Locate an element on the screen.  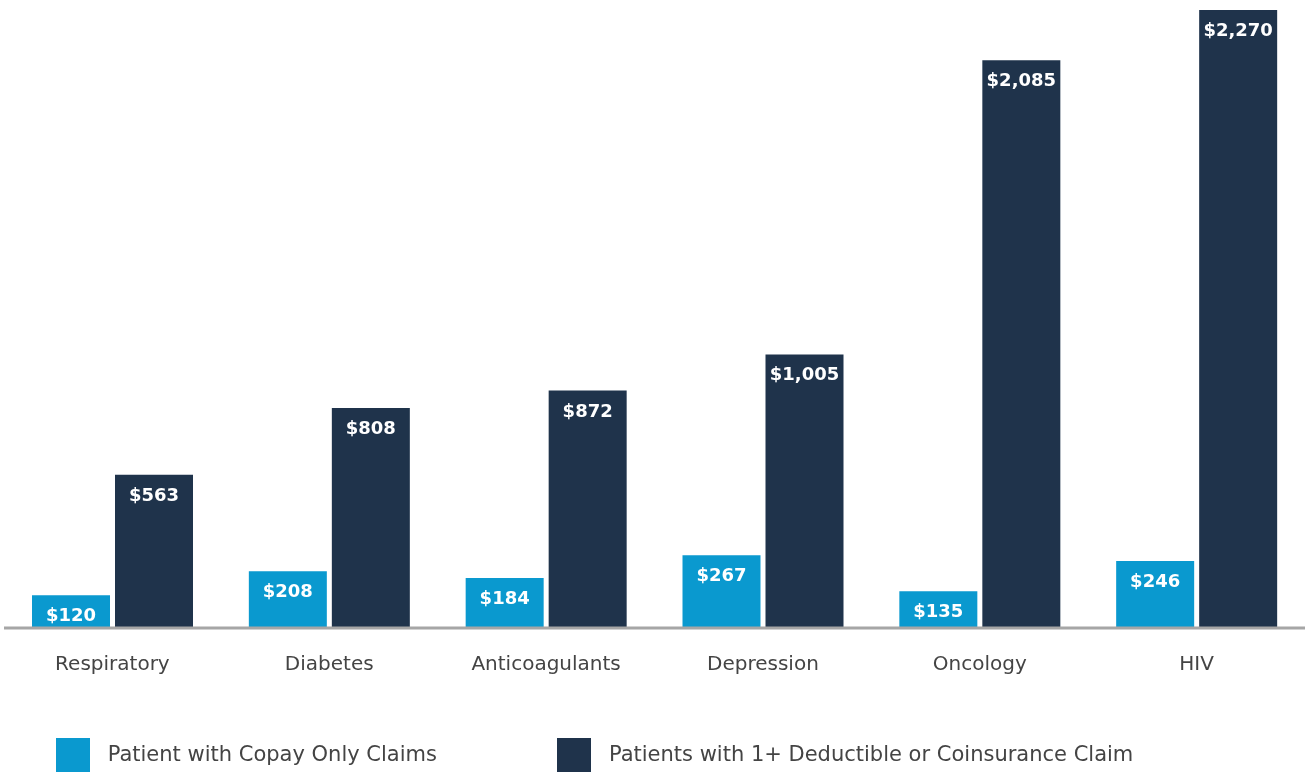
x-tick-label: Respiratory is located at coordinates (112, 663).